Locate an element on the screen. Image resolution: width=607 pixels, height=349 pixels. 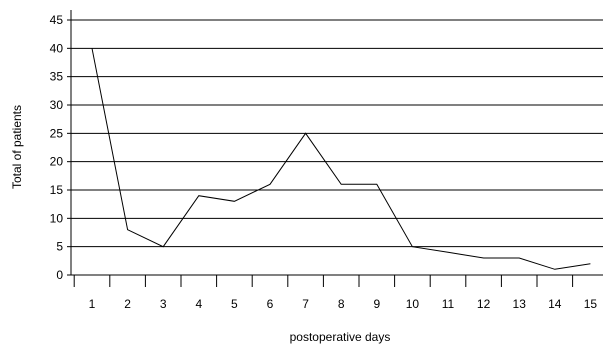
x-tick-label-13: 13 is located at coordinates (520, 304).